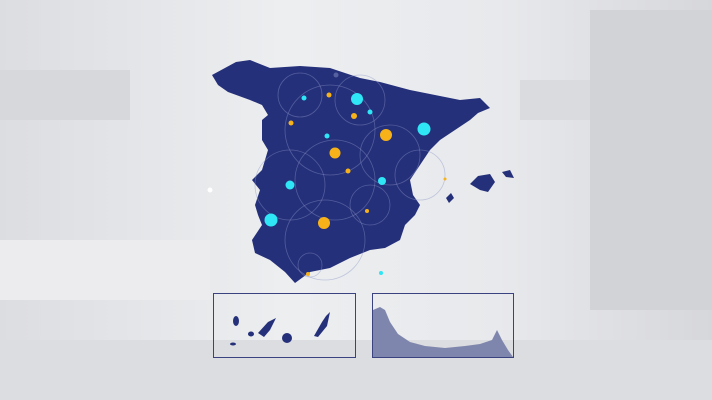  I want to click on canary-islands-inset, so click(284, 325).